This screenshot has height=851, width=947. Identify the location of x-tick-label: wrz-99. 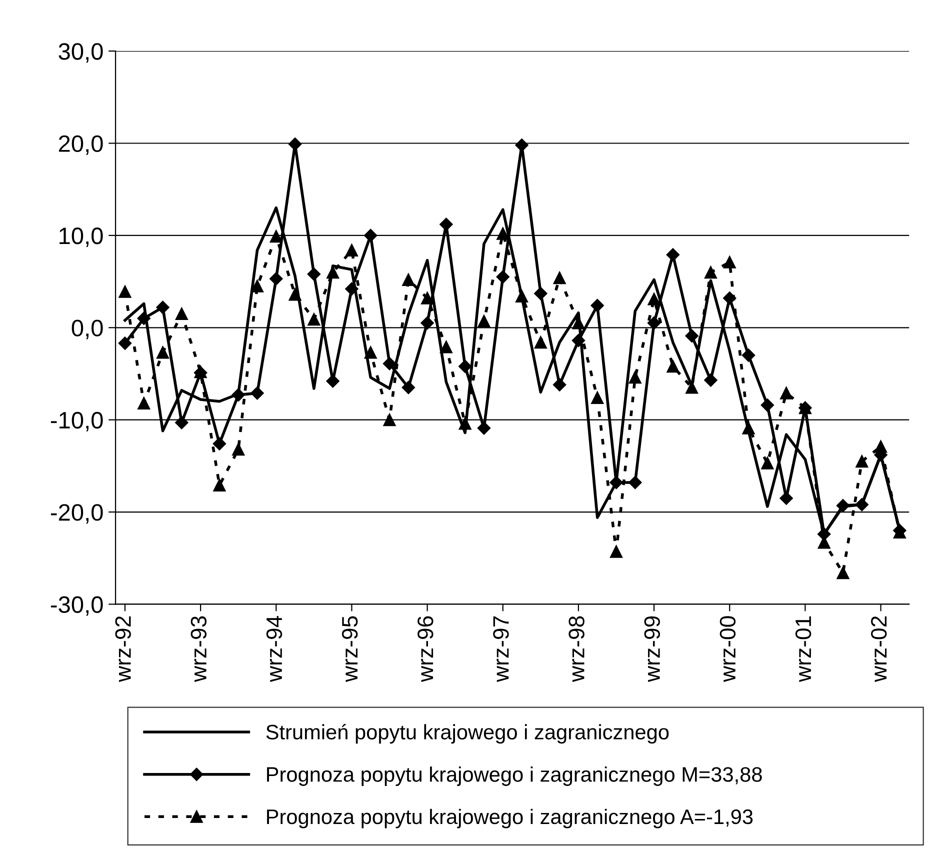
(652, 649).